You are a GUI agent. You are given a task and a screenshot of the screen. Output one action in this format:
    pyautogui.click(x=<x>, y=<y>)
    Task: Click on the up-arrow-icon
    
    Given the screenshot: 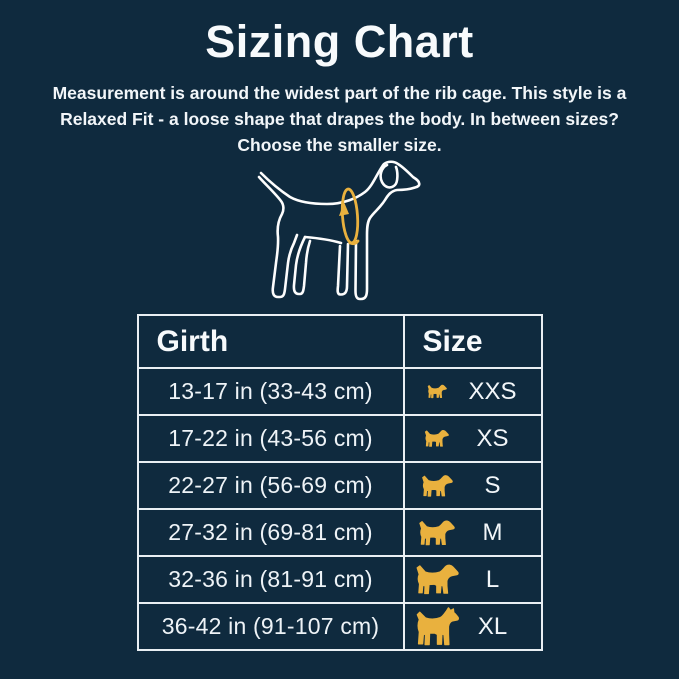 What is the action you would take?
    pyautogui.click(x=344, y=209)
    